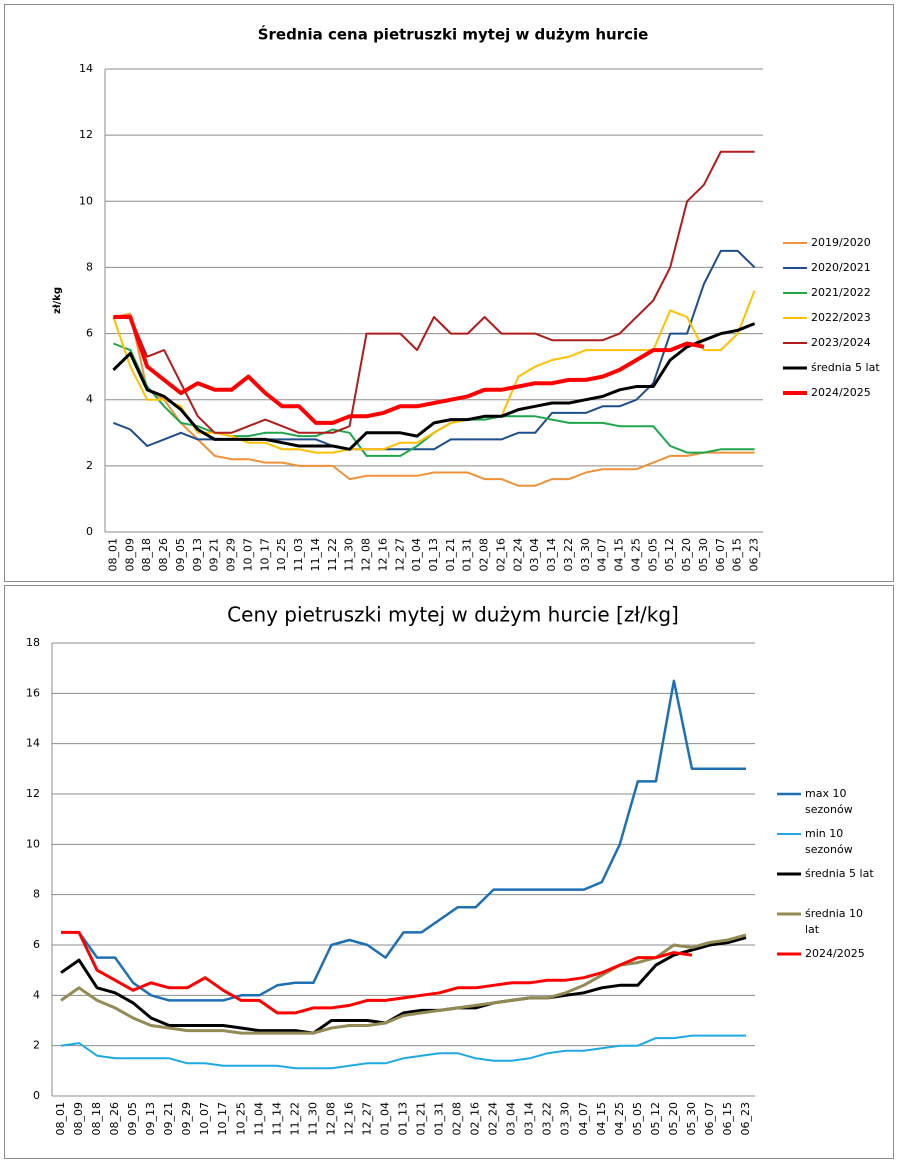  What do you see at coordinates (829, 841) in the screenshot?
I see `legend-label: min 10 sezonów` at bounding box center [829, 841].